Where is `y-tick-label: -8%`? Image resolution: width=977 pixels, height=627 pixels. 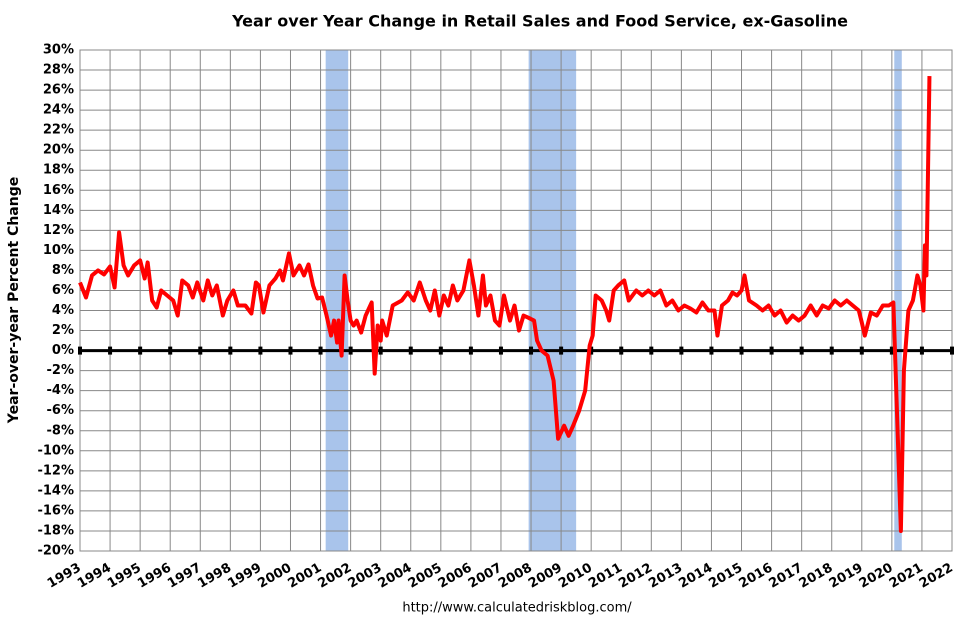 y-tick-label: -8% is located at coordinates (60, 430).